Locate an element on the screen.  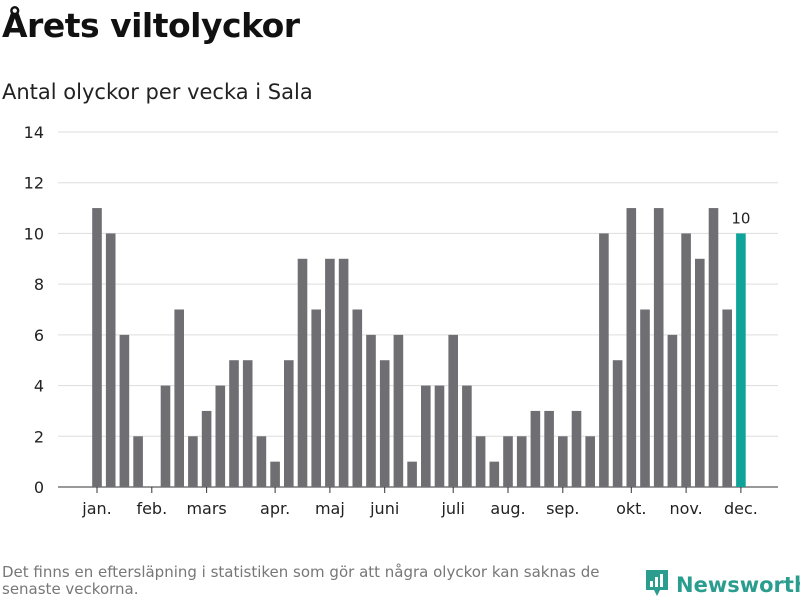
x-tick-label: jan. is located at coordinates (96, 508).